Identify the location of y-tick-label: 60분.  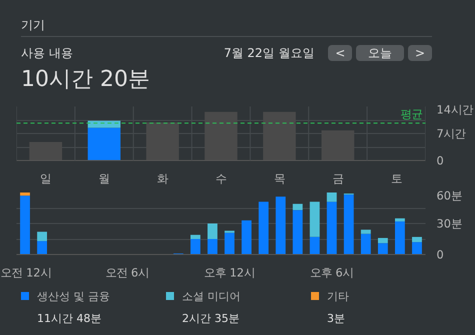
(449, 195).